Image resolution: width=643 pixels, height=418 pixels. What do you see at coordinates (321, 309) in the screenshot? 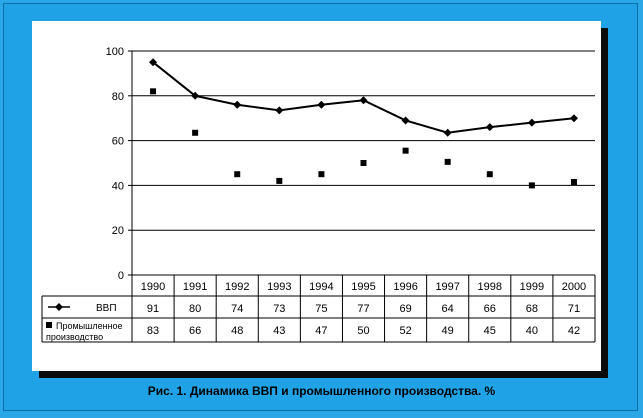
I see `gdp-value-label: 75` at bounding box center [321, 309].